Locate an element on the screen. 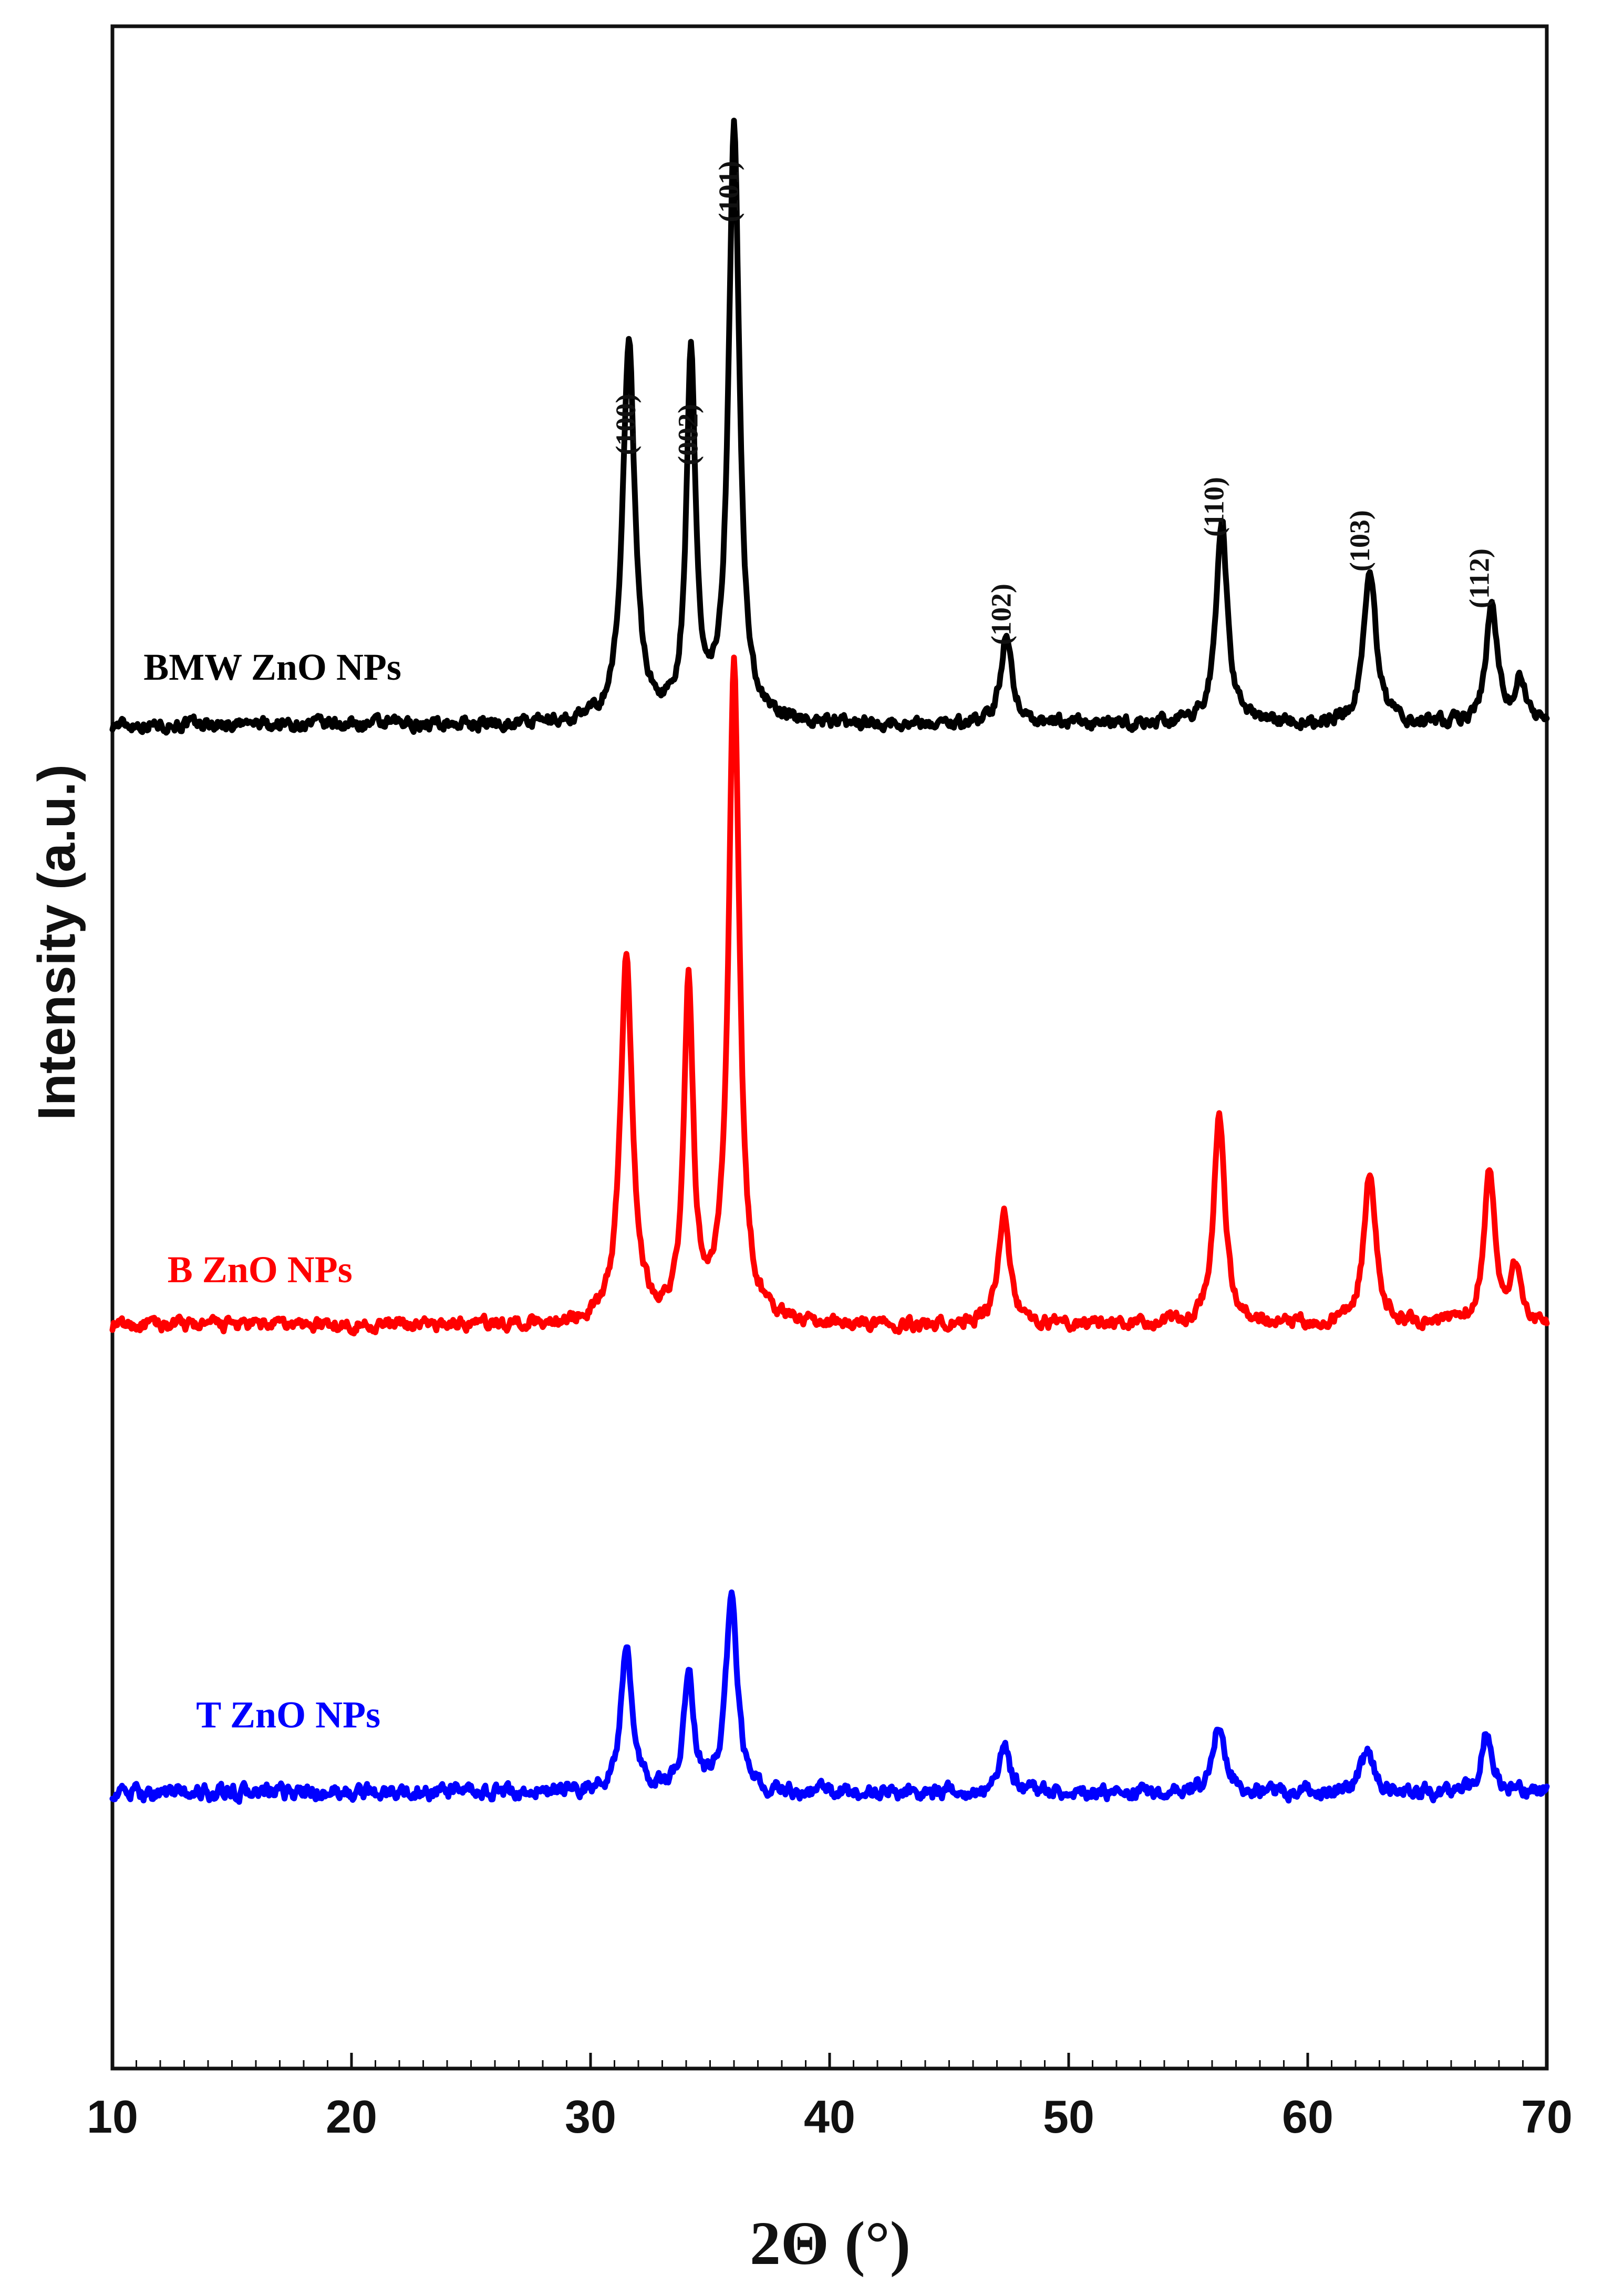  peak-annotations: (100) (002) (101) (102) (110) (103) (112) is located at coordinates (1052, 403).